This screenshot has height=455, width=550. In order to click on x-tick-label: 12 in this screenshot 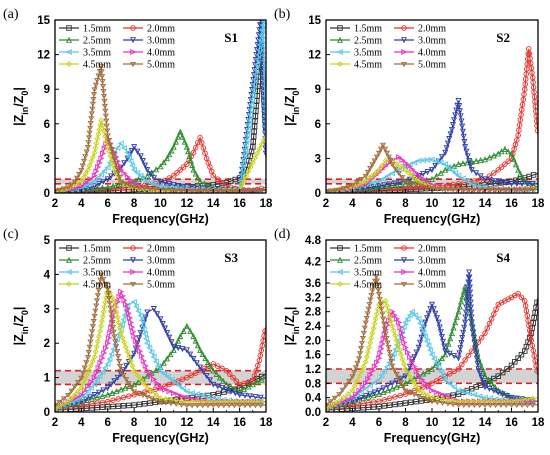, I will do `click(458, 423)`.